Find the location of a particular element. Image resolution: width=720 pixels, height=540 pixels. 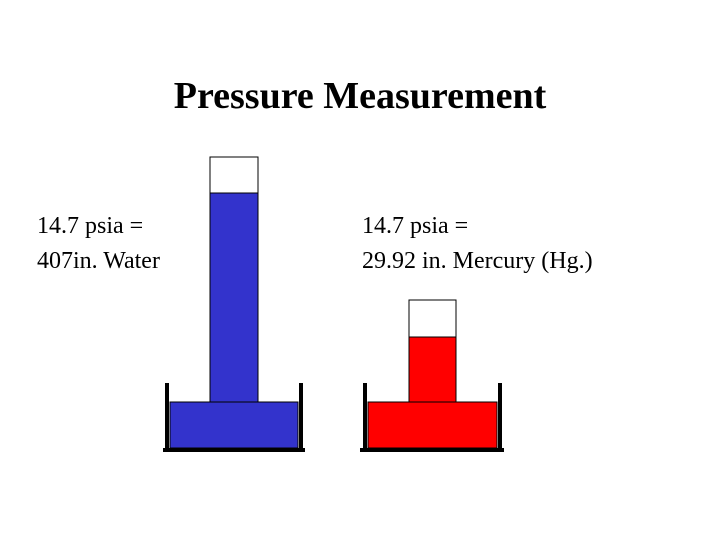

mercury-column is located at coordinates (432, 370).